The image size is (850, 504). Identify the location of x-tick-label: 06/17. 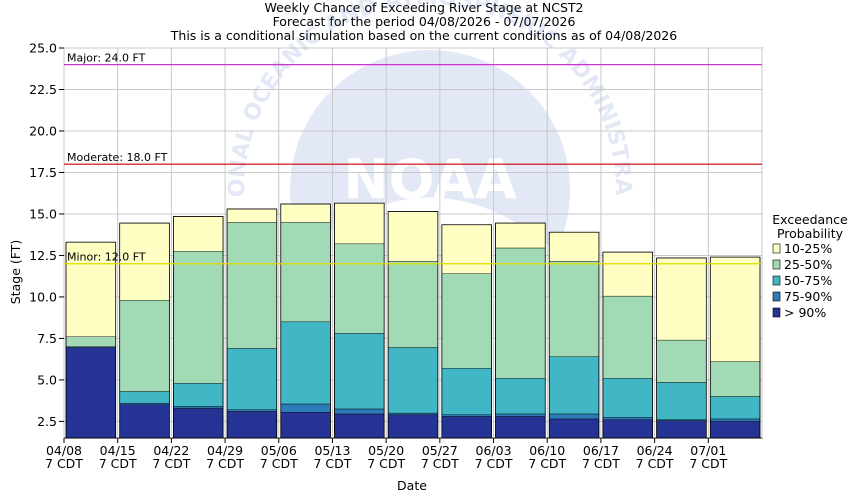
(601, 450).